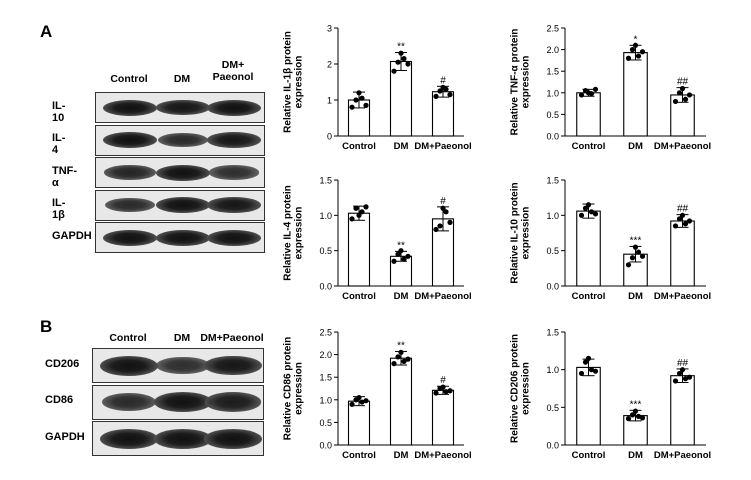 This screenshot has width=751, height=480. What do you see at coordinates (294, 388) in the screenshot?
I see `y-axis-label: Relative CD86 proteinexpression` at bounding box center [294, 388].